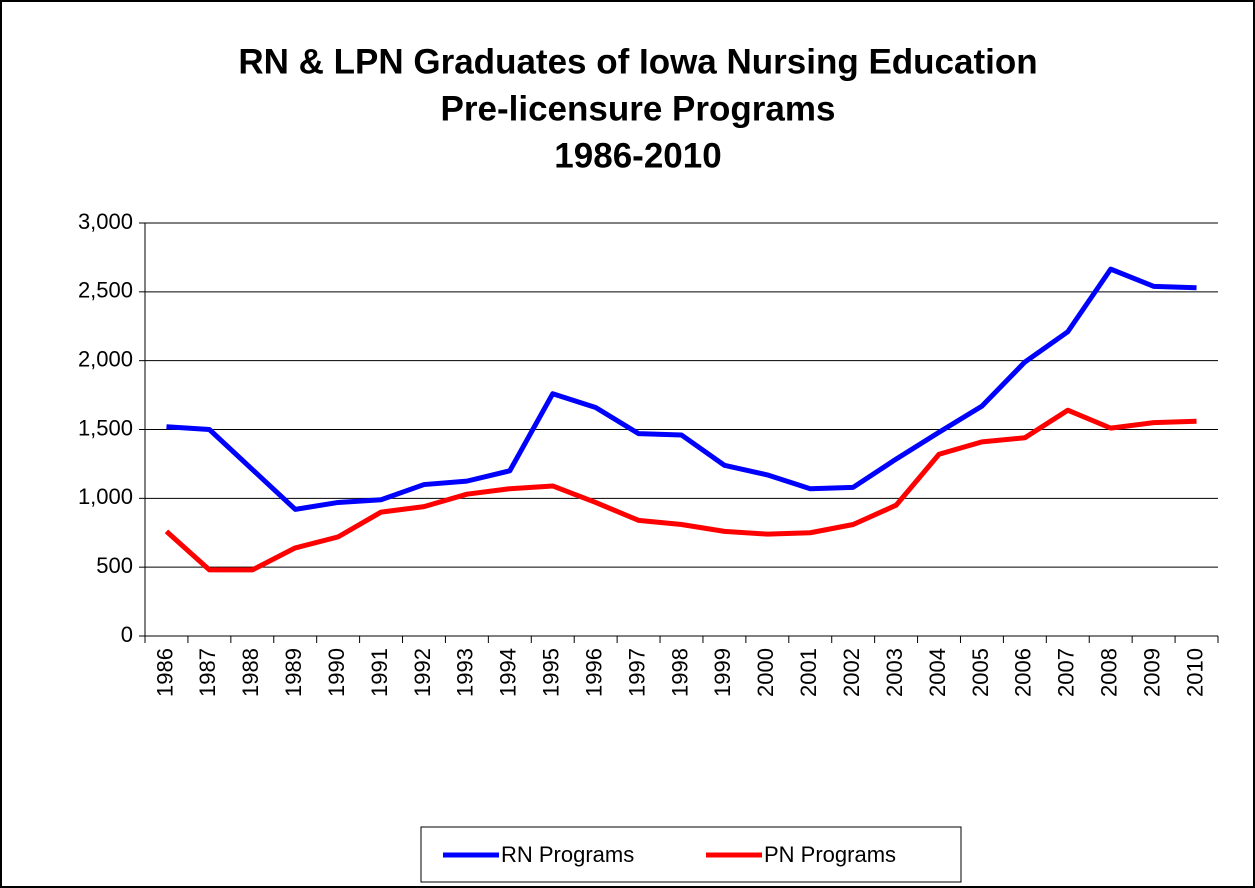  Describe the element at coordinates (105, 221) in the screenshot. I see `y-tick-label: 3,000` at that location.